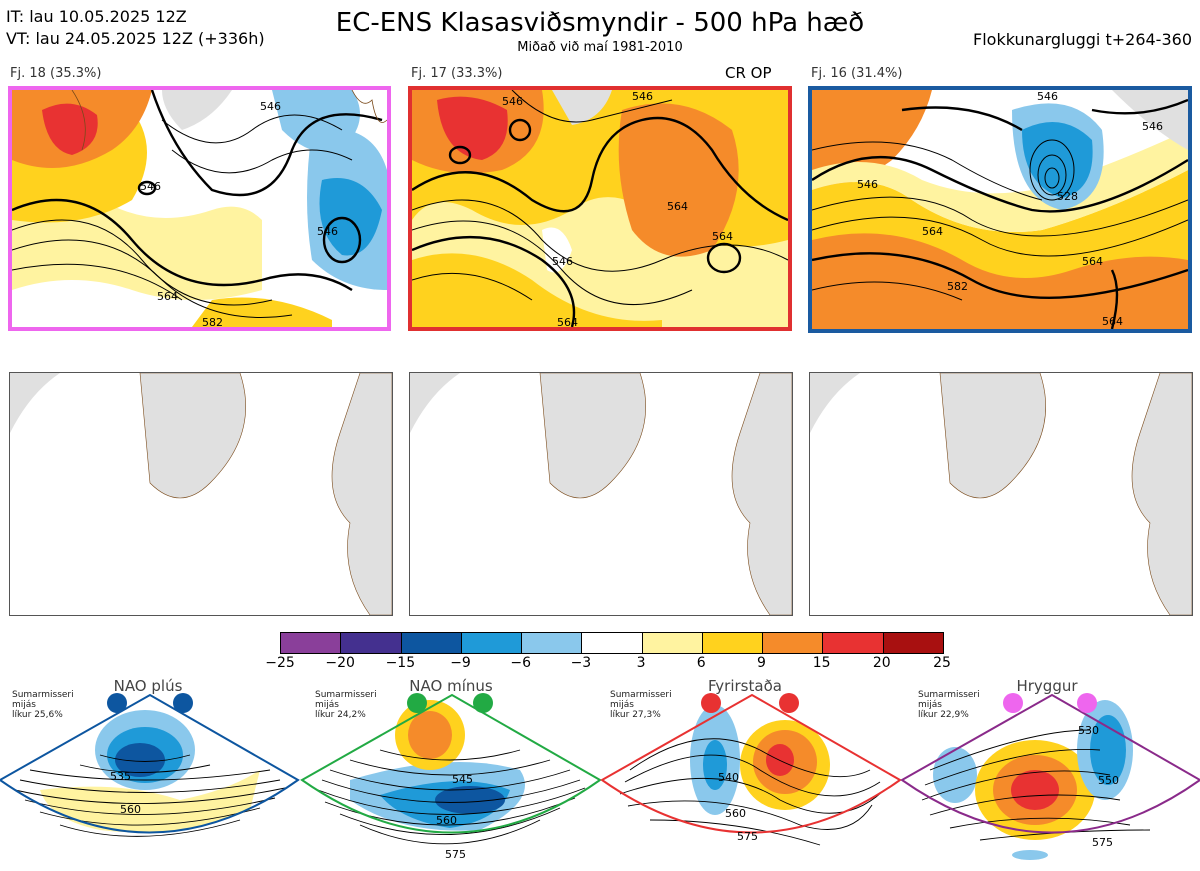 The height and width of the screenshot is (871, 1200). I want to click on classification-window: Flokkunargluggi t+264-360, so click(1082, 39).